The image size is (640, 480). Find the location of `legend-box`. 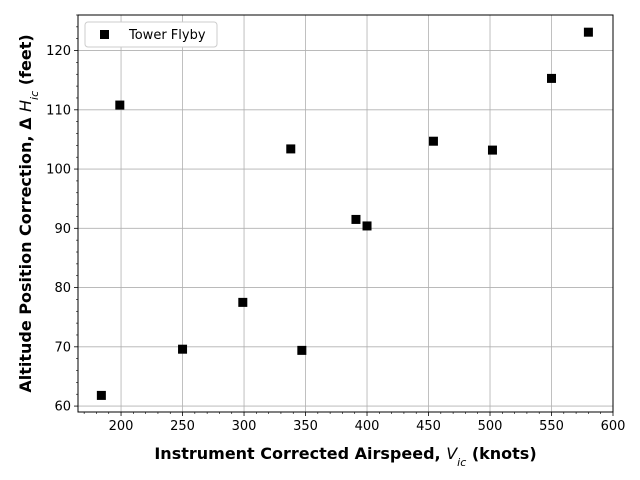

legend-box is located at coordinates (151, 34).